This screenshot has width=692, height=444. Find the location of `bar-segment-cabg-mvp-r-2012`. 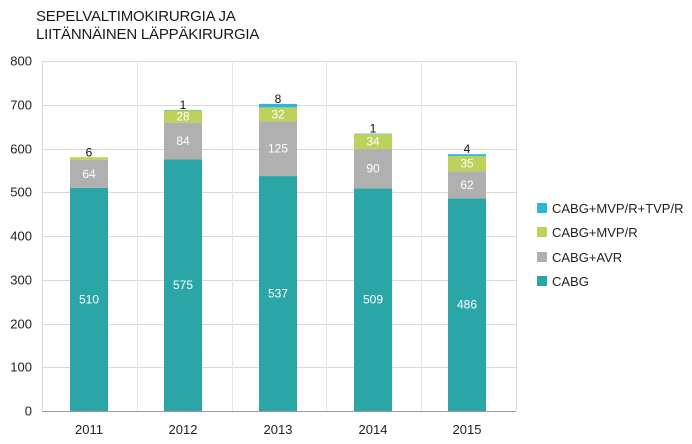

bar-segment-cabg-mvp-r-2012 is located at coordinates (183, 116).